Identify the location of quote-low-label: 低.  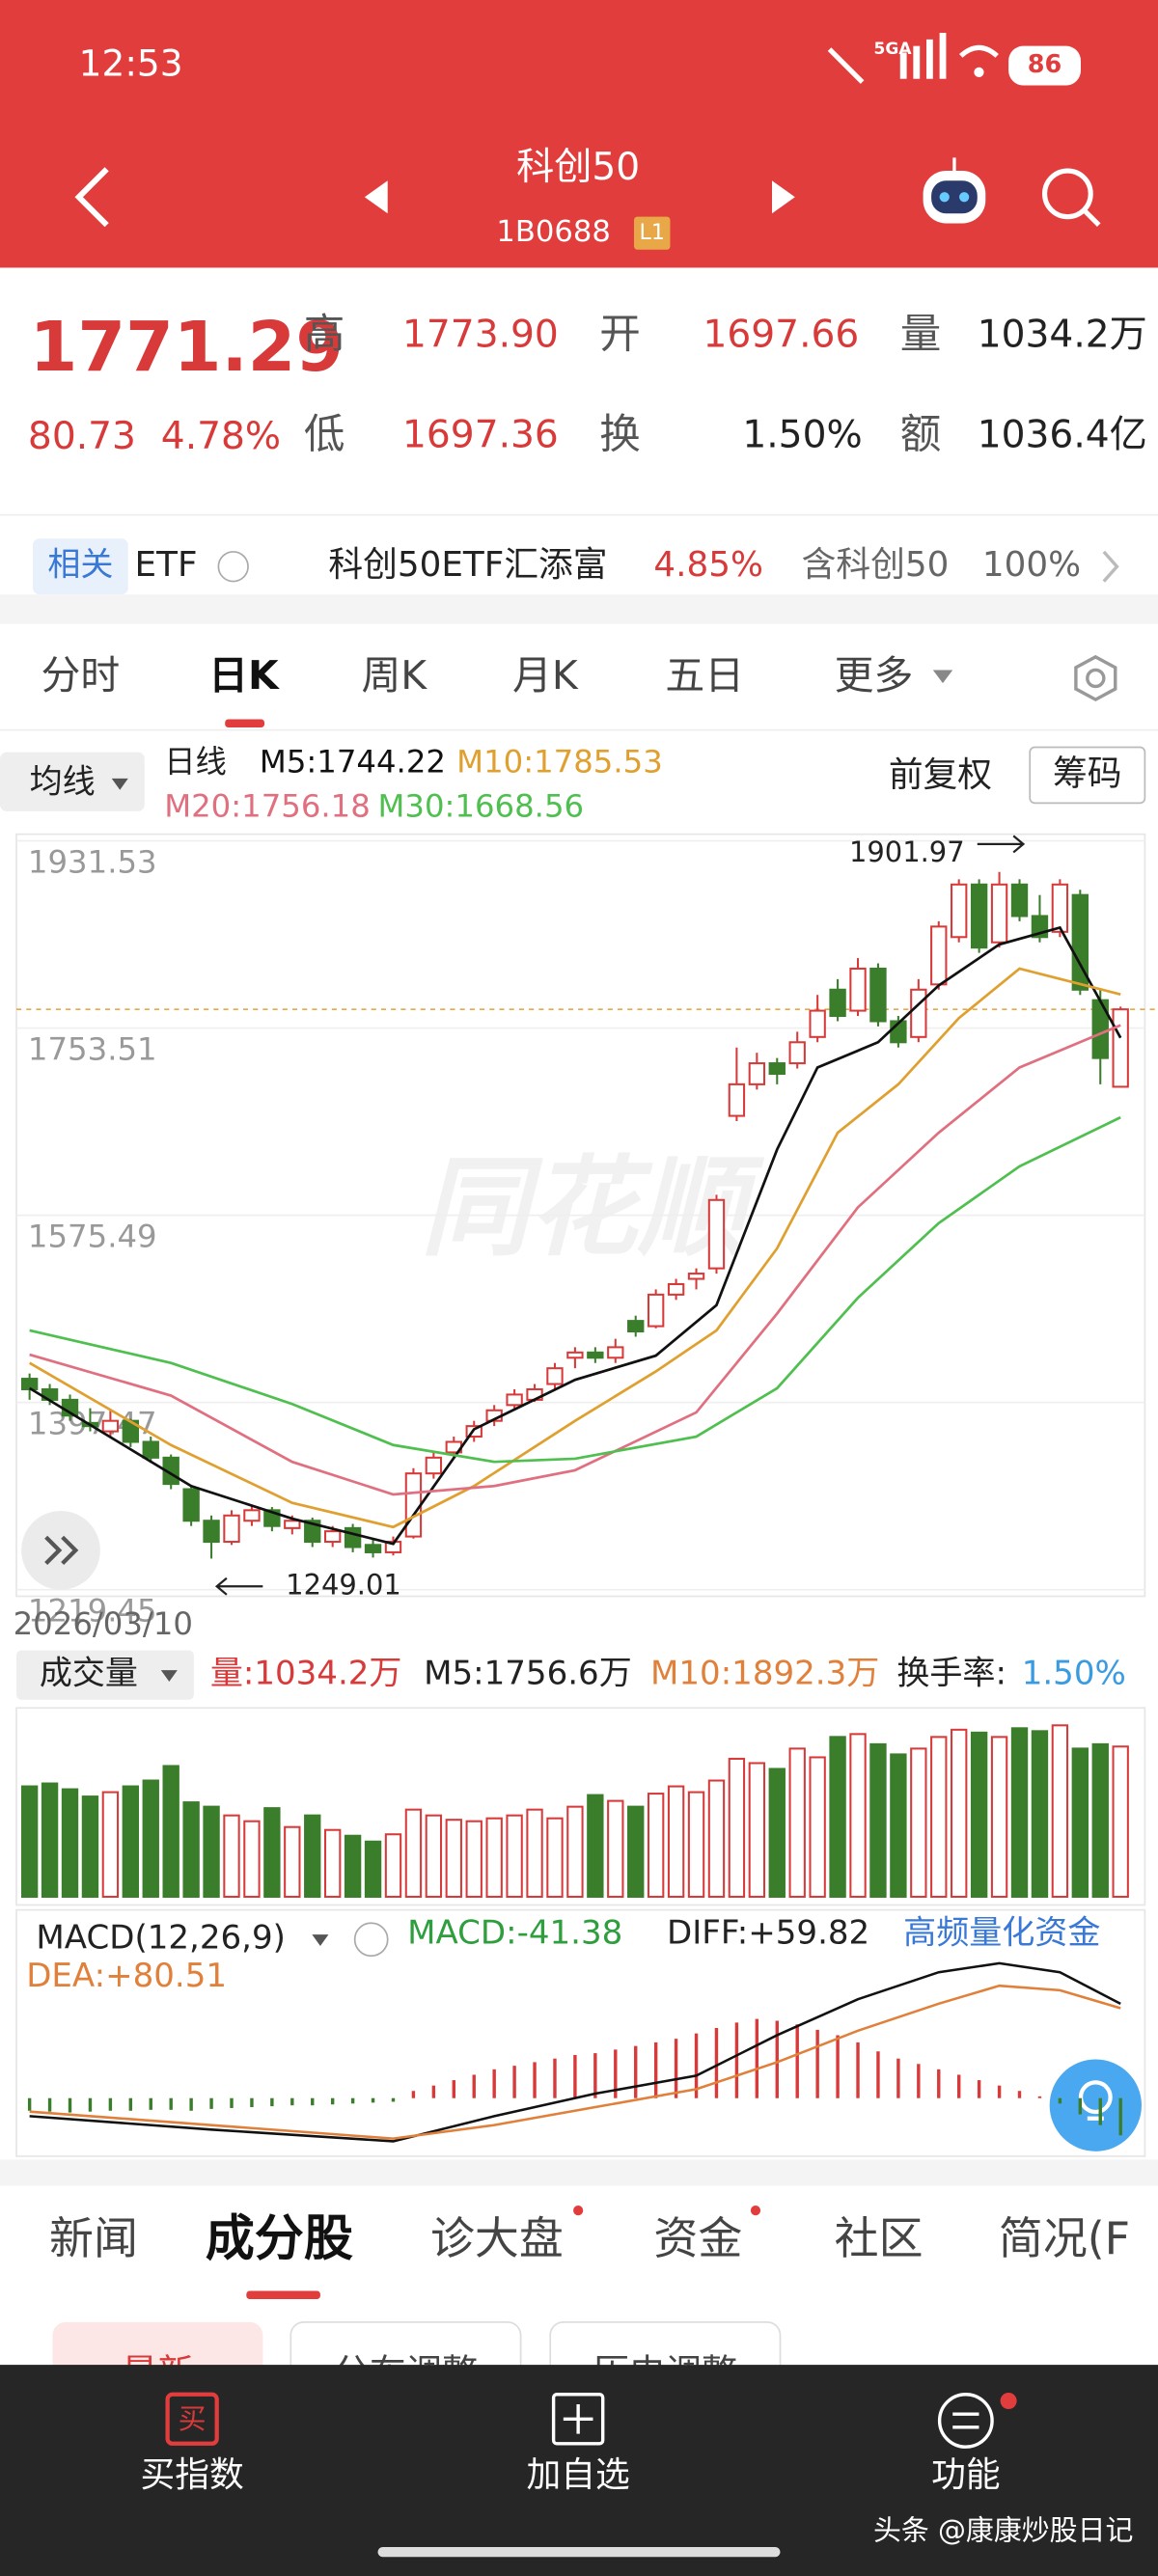
(324, 435).